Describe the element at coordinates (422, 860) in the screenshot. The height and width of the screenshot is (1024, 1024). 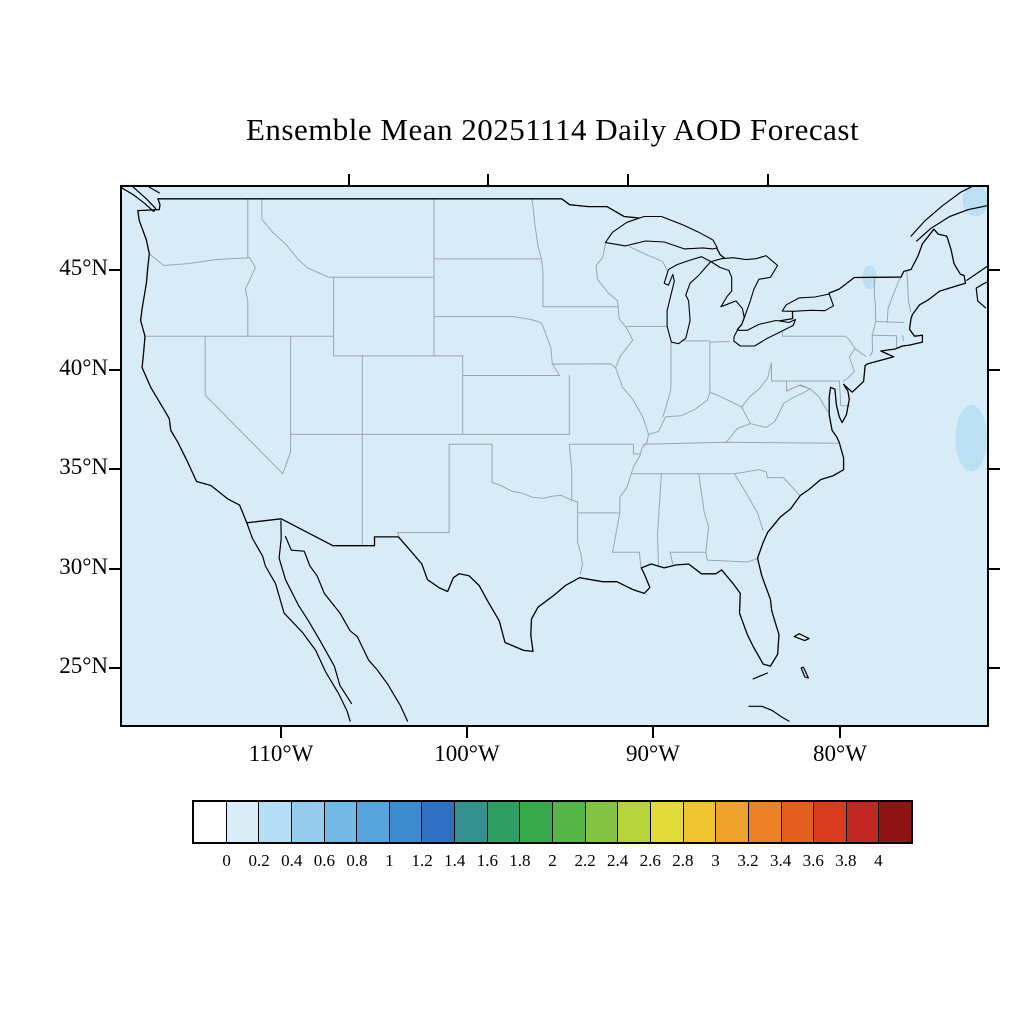
I see `colorbar-tick-label: 1.2` at that location.